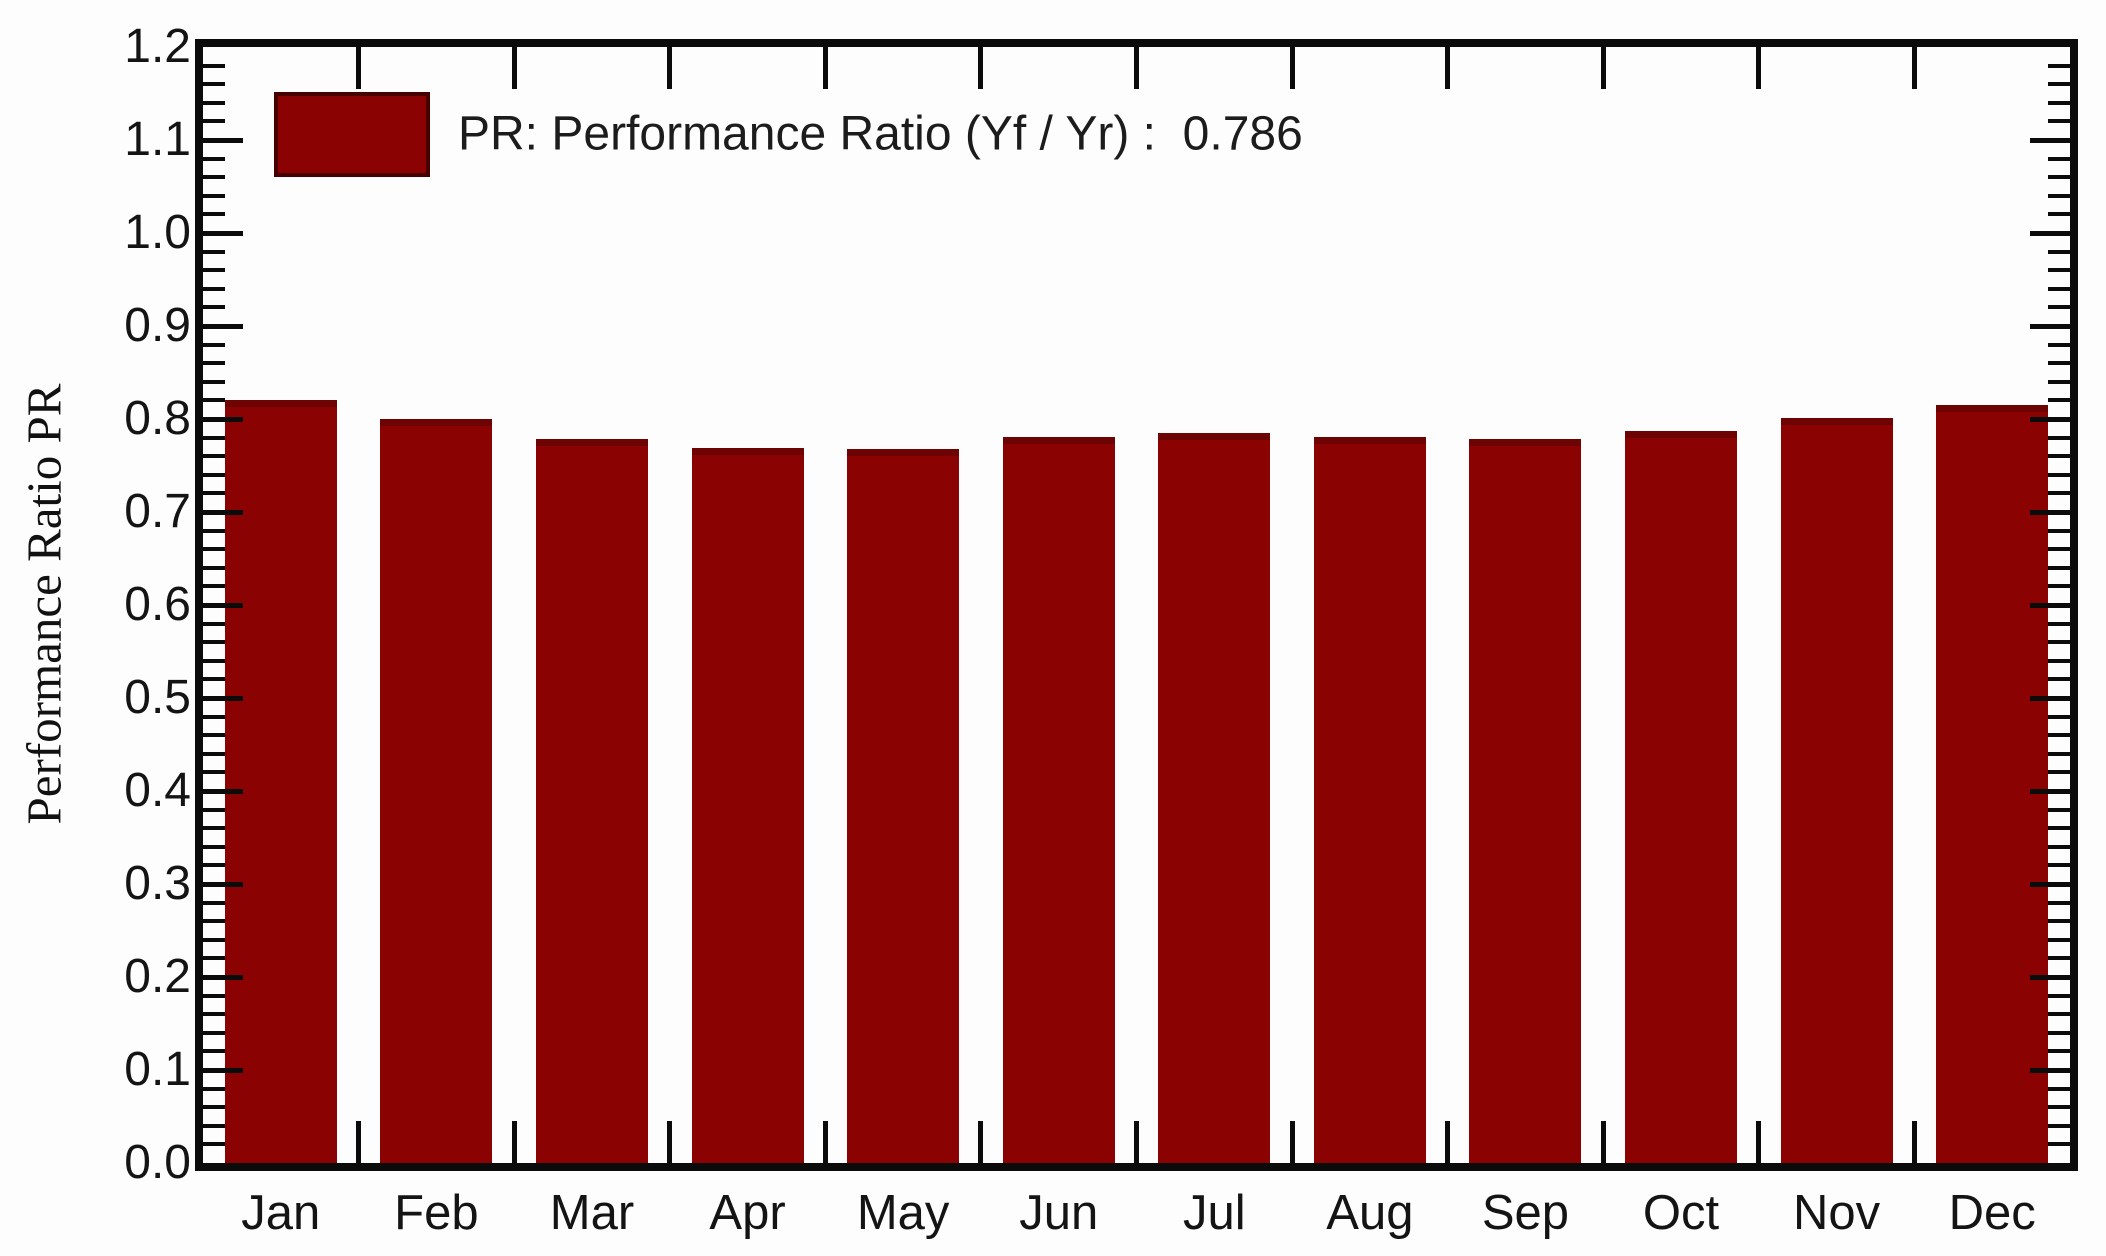 The width and height of the screenshot is (2106, 1256). I want to click on bar-jul, so click(1214, 797).